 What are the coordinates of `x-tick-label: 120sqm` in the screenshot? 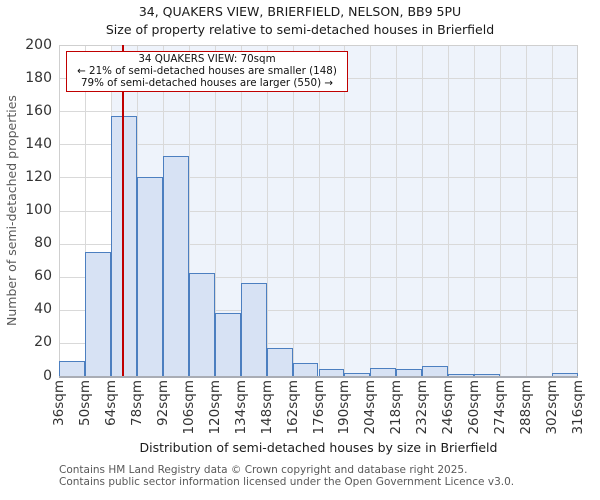 It's located at (214, 407).